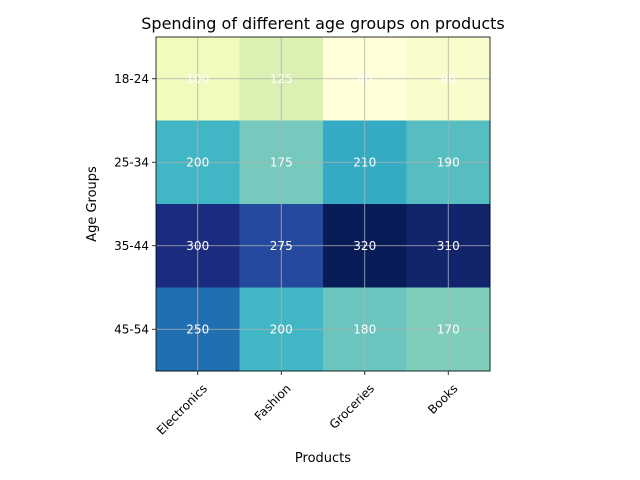 This screenshot has height=480, width=640. Describe the element at coordinates (131, 246) in the screenshot. I see `y-tick-label: 35-44` at that location.